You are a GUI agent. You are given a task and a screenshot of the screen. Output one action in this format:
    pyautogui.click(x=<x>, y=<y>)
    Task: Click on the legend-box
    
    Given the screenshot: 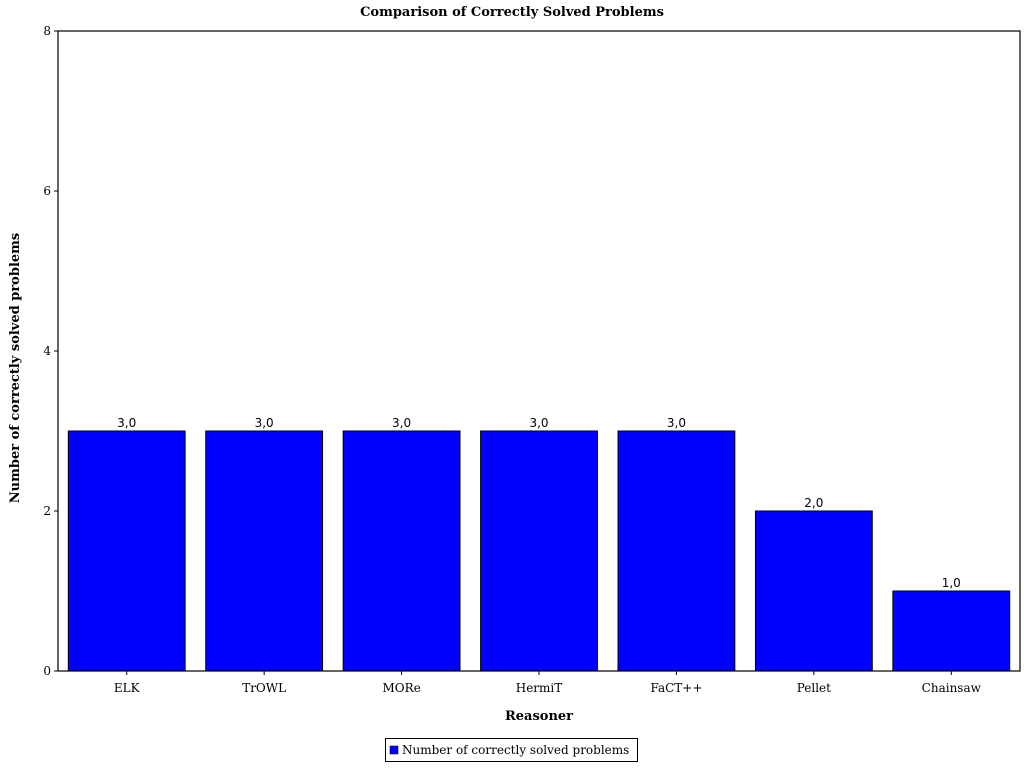 What is the action you would take?
    pyautogui.click(x=511, y=750)
    